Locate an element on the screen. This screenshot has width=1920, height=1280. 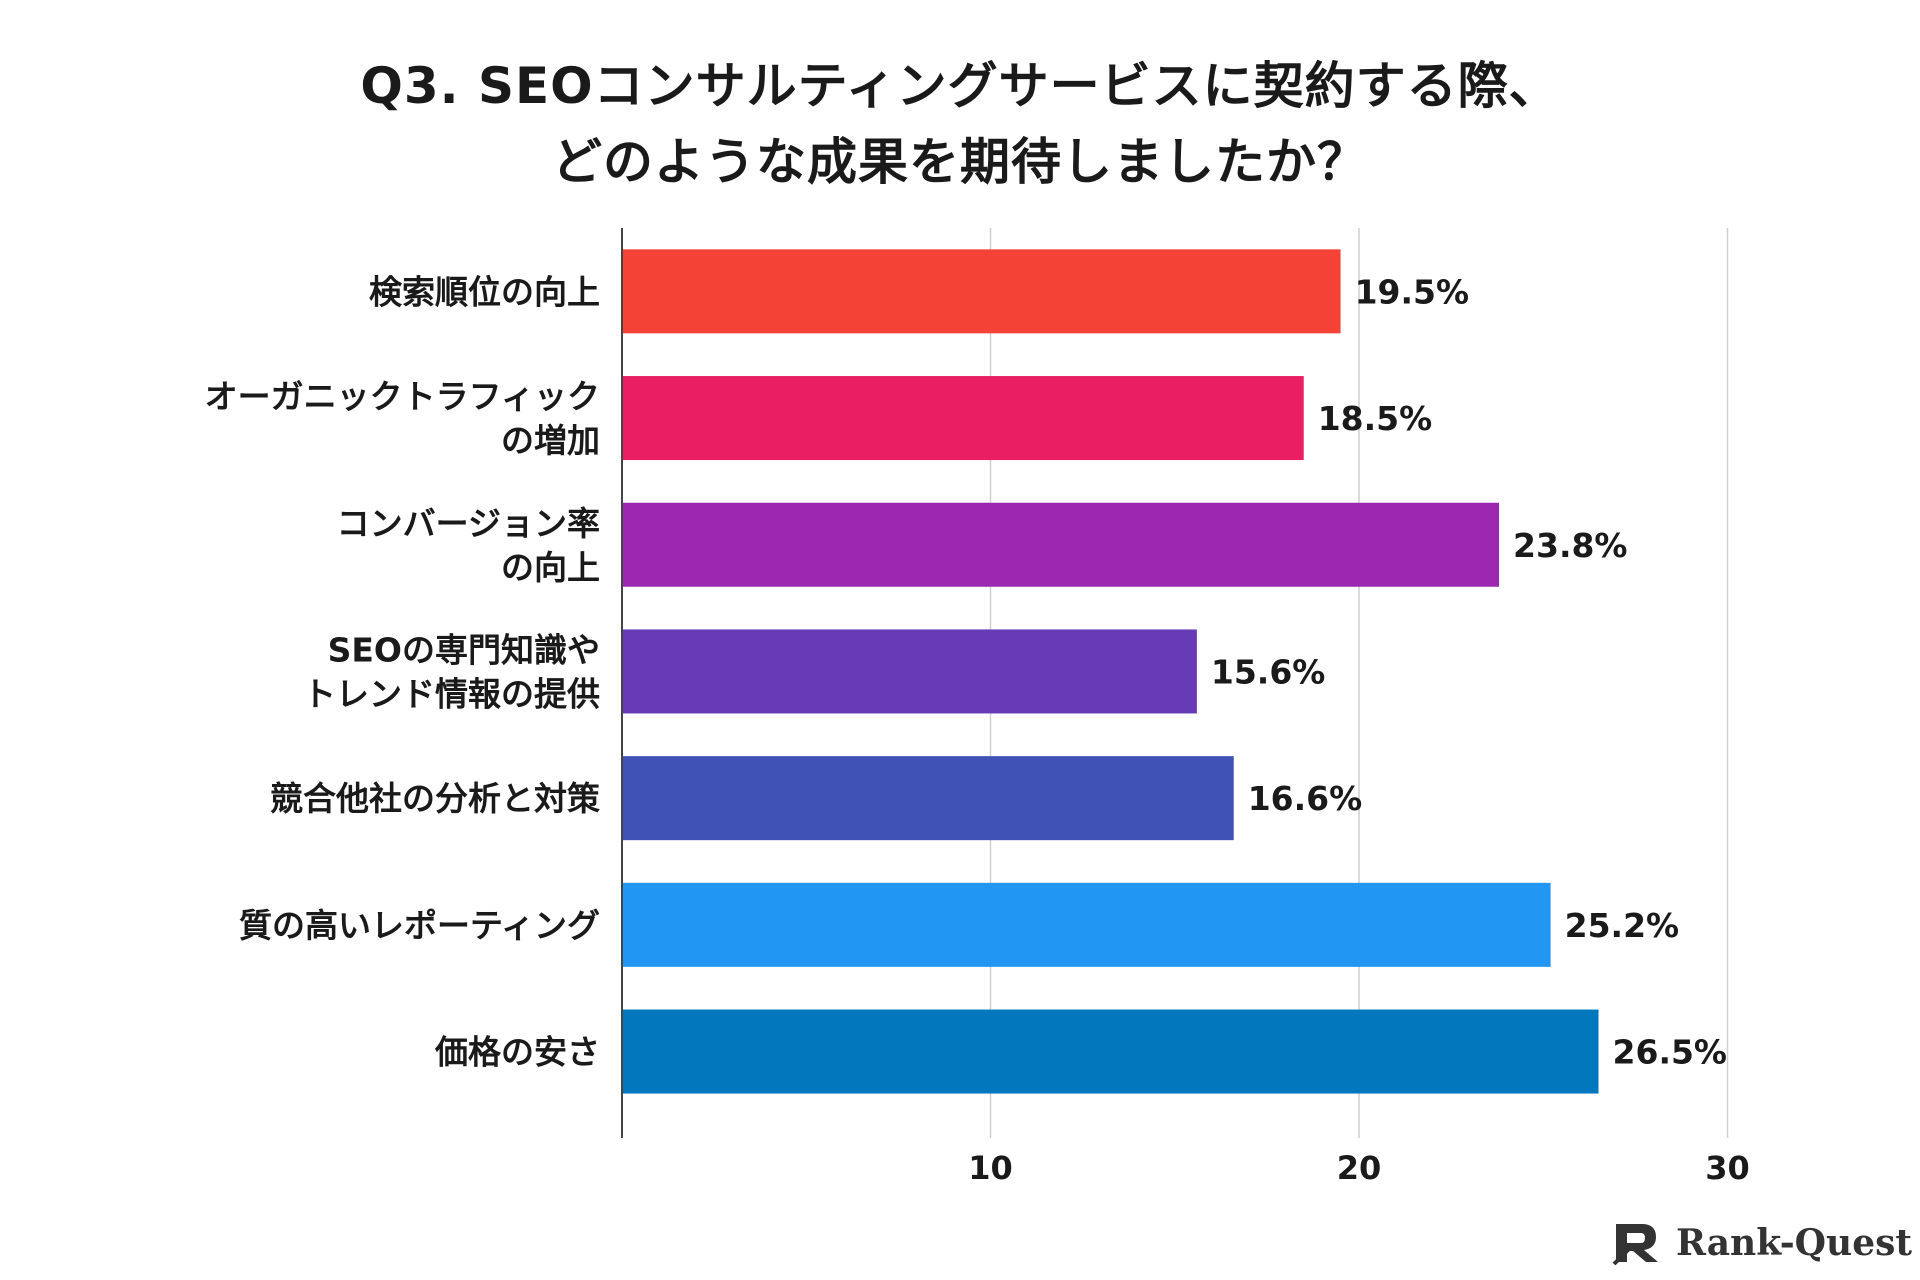
chart-title-line-2: どのような成果を期待しましたか？ is located at coordinates (960, 162).